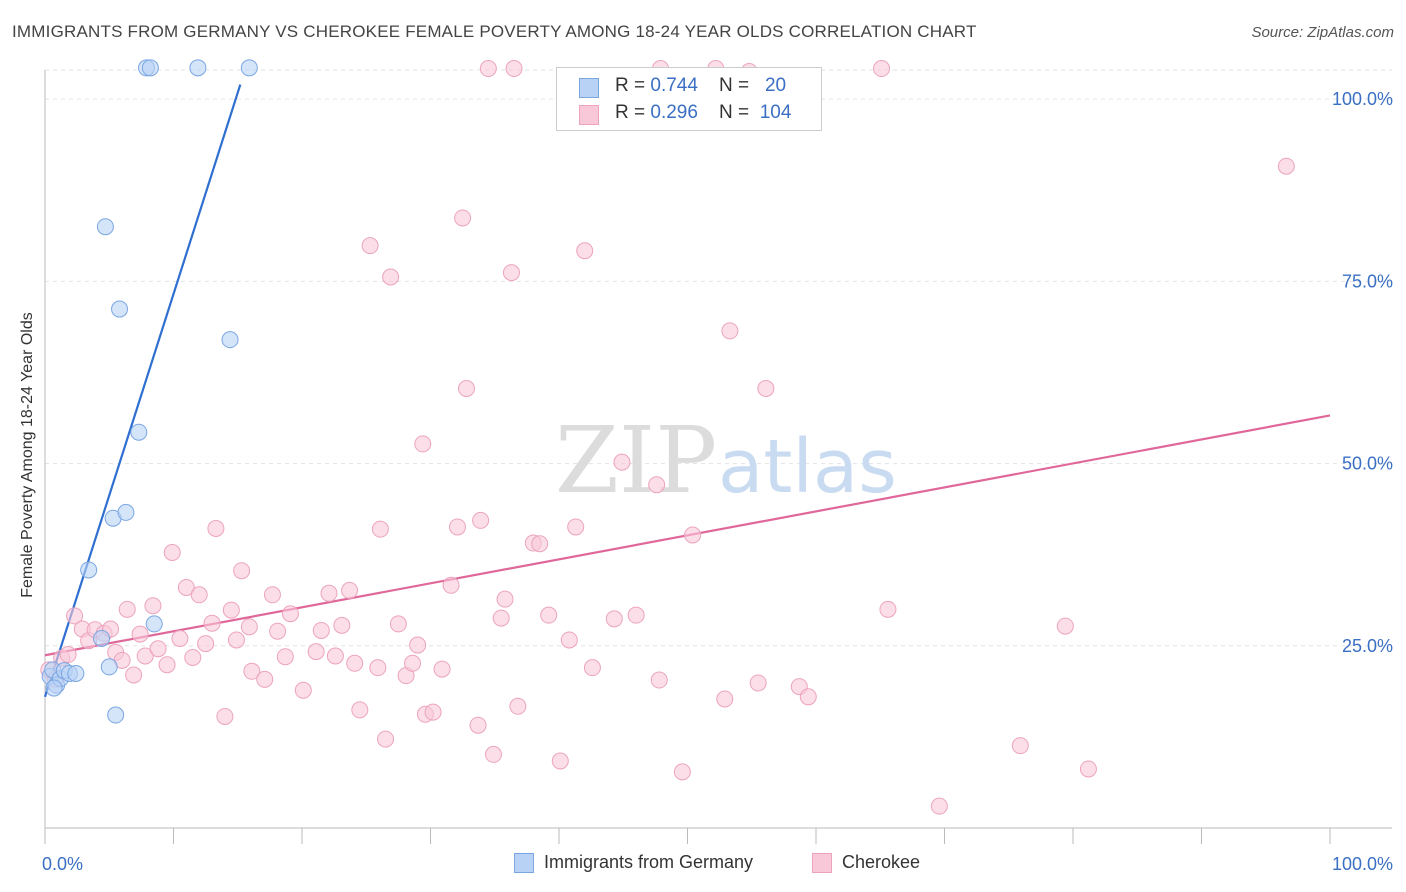 This screenshot has width=1406, height=892. I want to click on watermark-atlas: atlas, so click(807, 467).